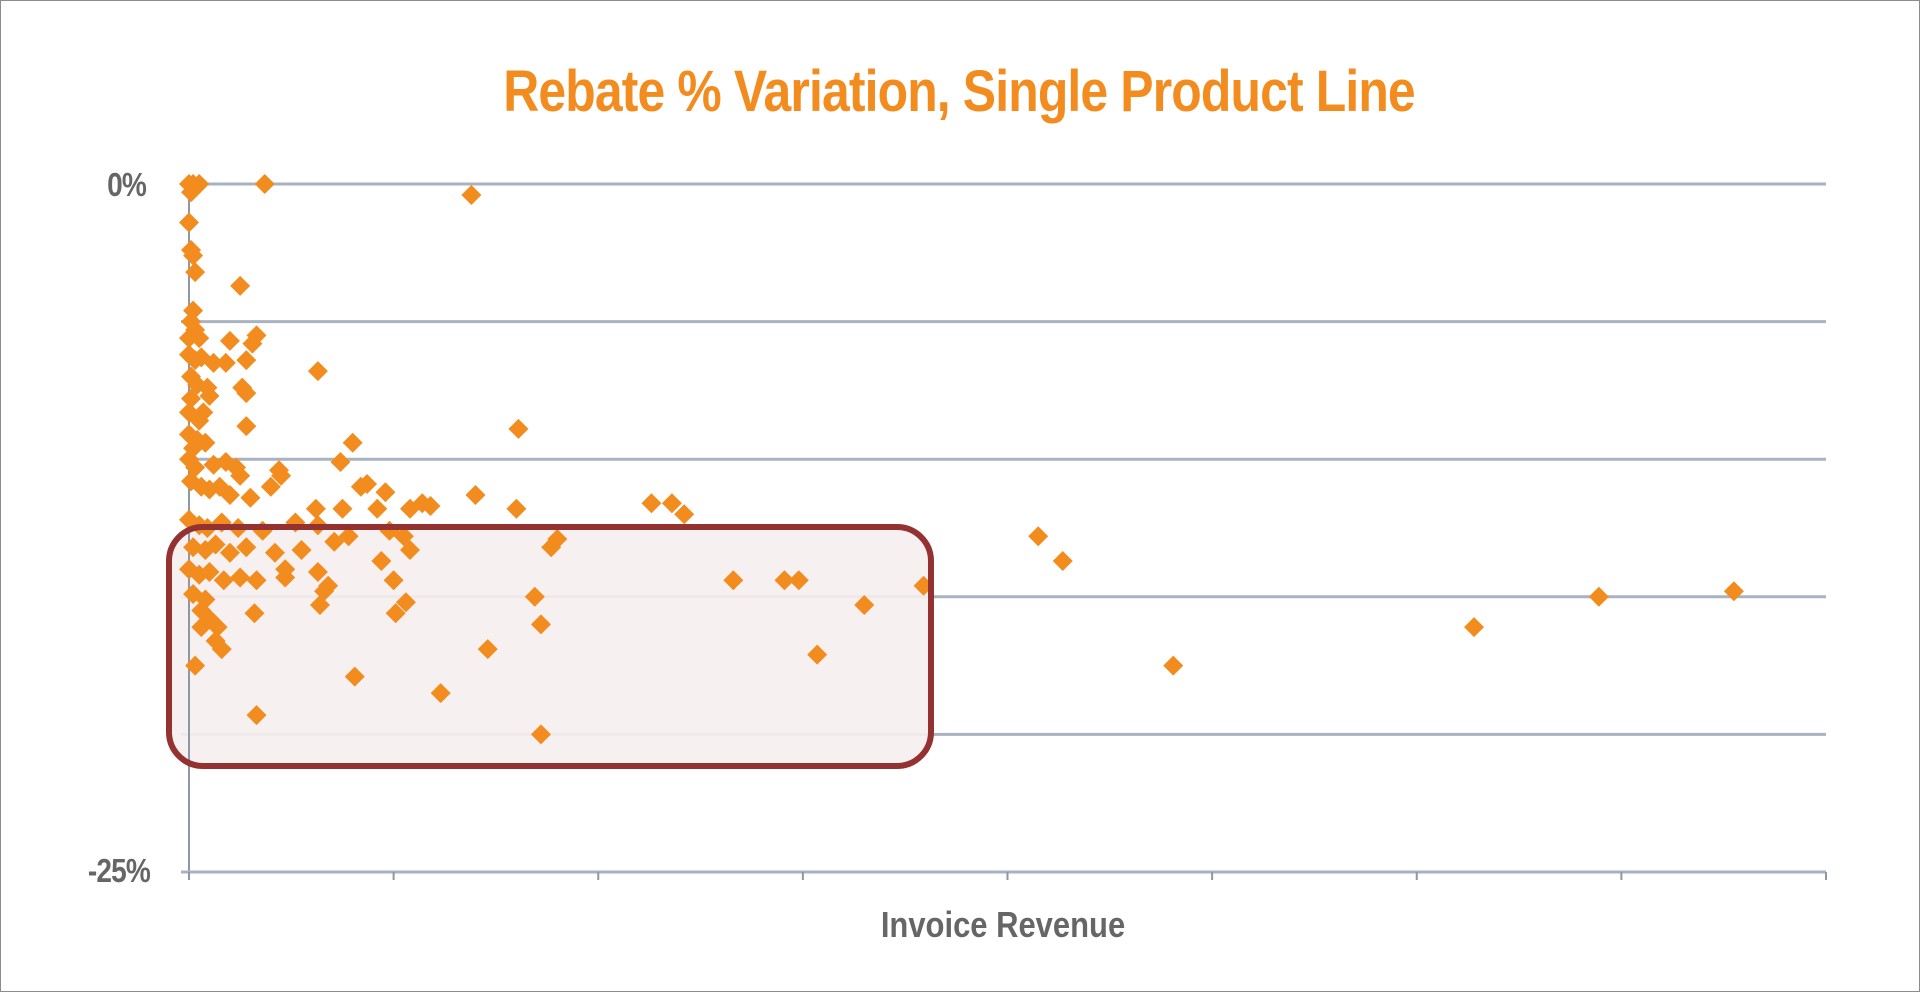  Describe the element at coordinates (959, 91) in the screenshot. I see `chart-title: Rebate % Variation, Single Product Line` at that location.